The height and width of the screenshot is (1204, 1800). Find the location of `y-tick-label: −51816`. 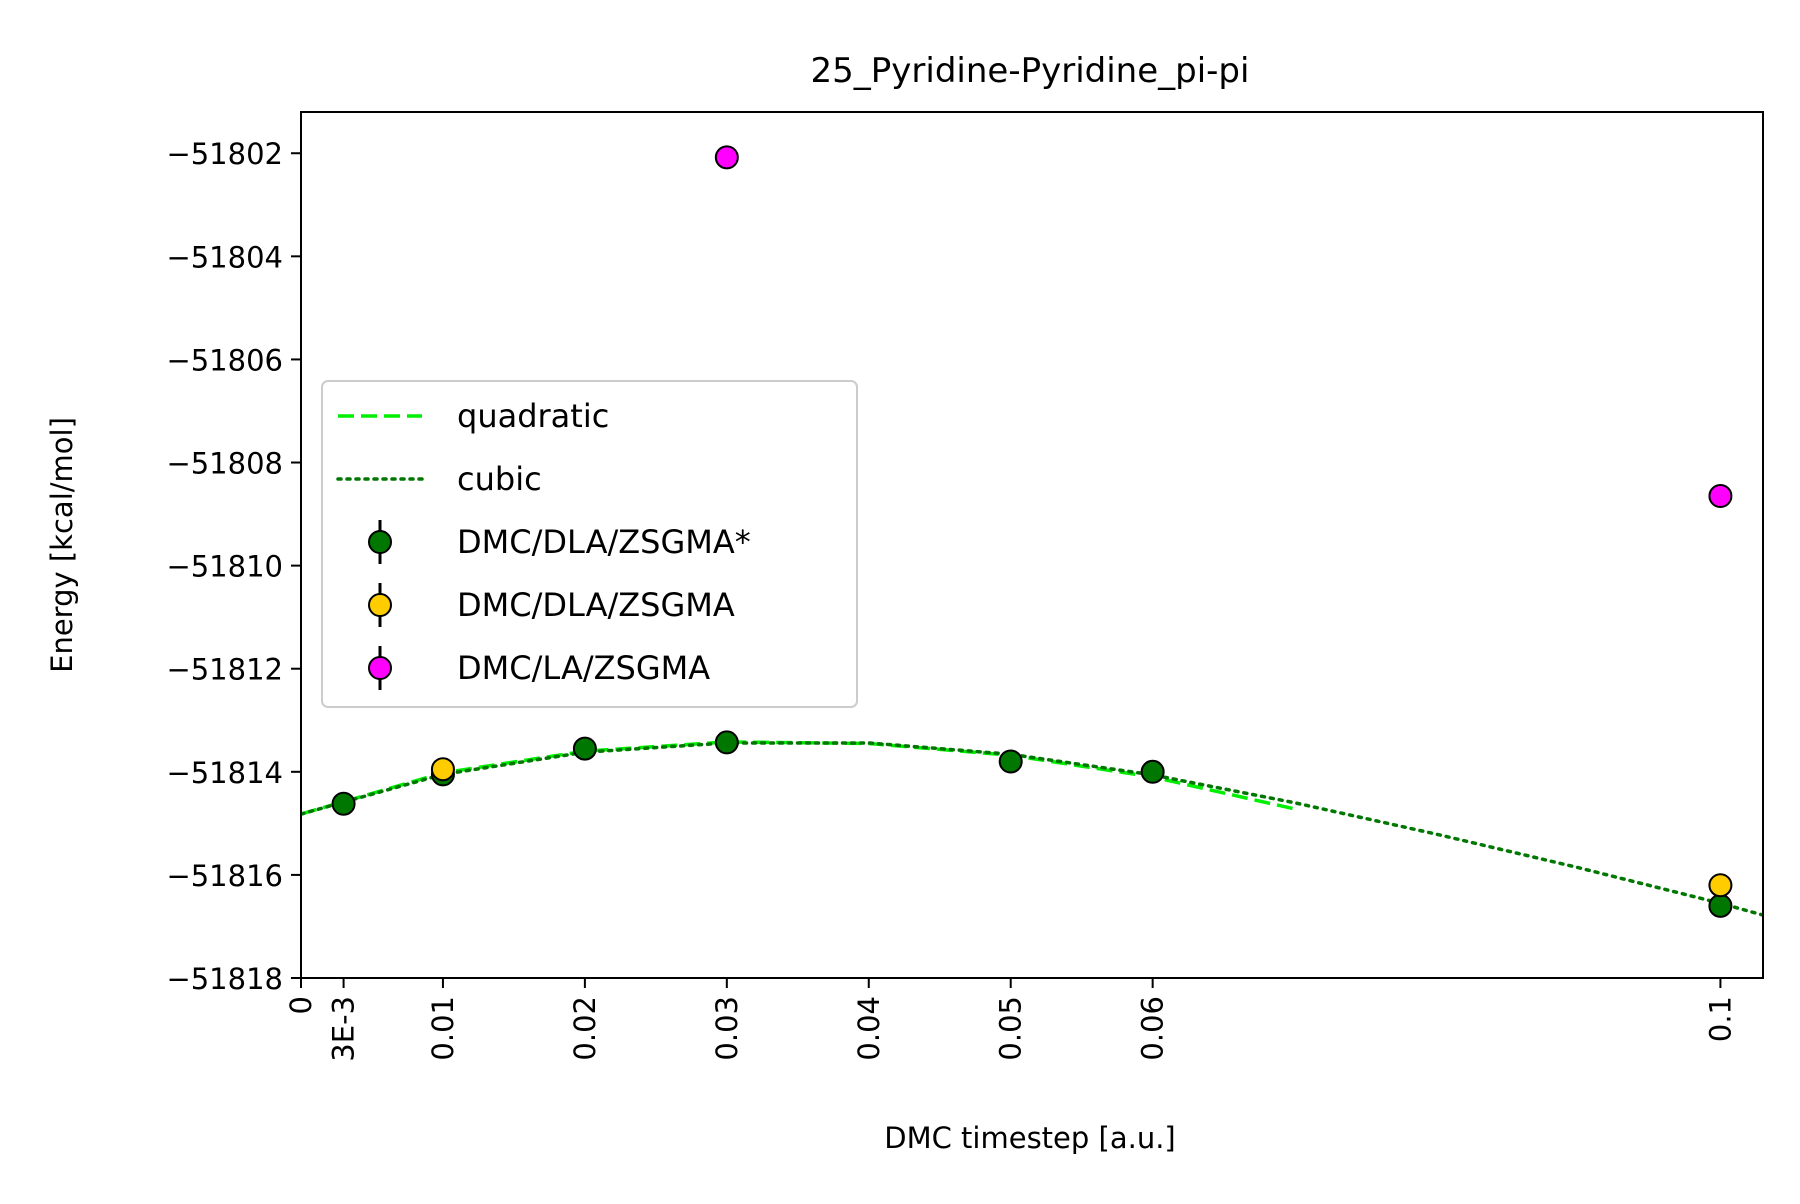

y-tick-label: −51816 is located at coordinates (224, 876).